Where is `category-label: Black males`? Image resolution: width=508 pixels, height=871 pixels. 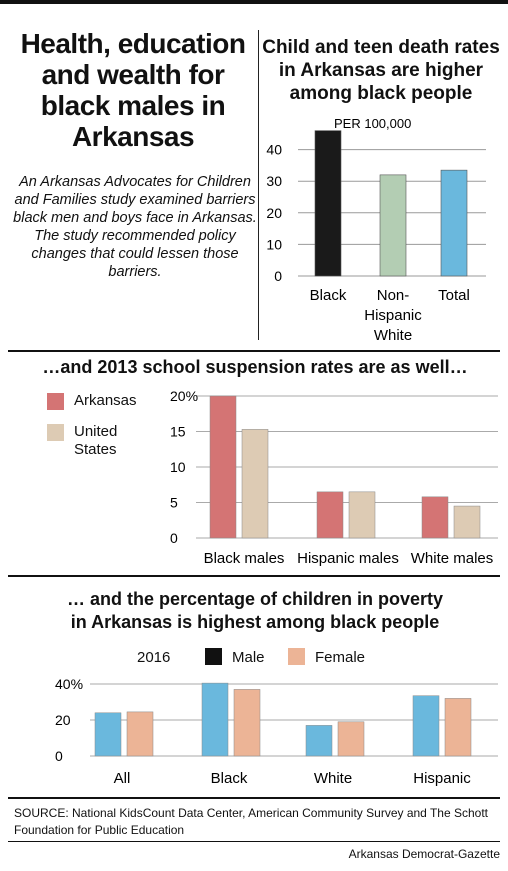 category-label: Black males is located at coordinates (244, 558).